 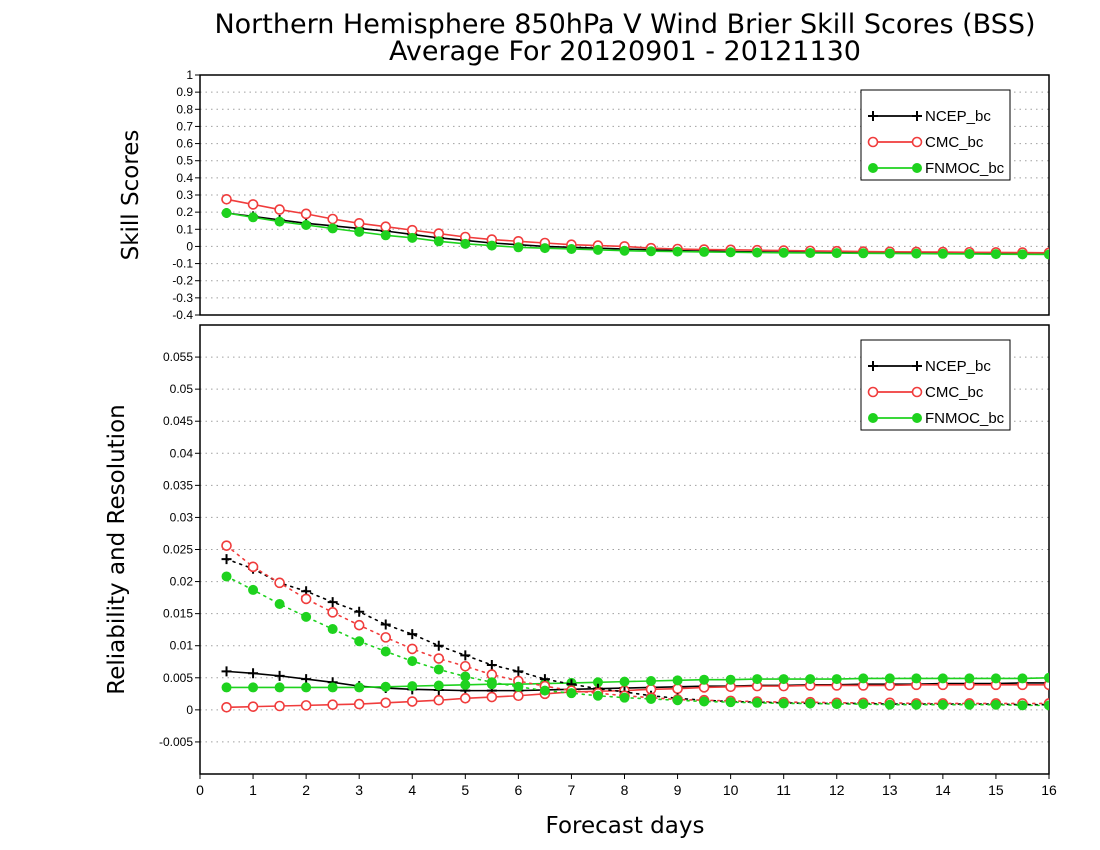 What do you see at coordinates (178, 357) in the screenshot?
I see `y-tick-label: 0.055` at bounding box center [178, 357].